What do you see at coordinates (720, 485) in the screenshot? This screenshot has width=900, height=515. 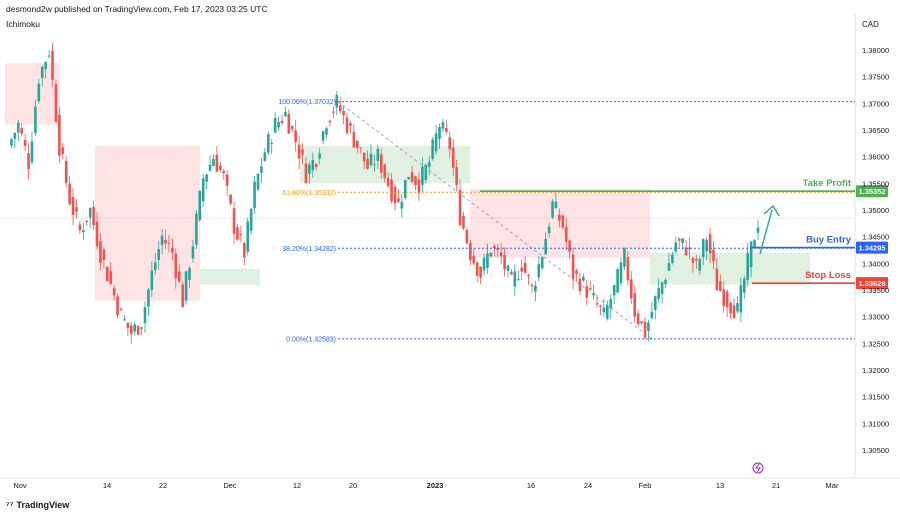 I see `time-tick-label: 13` at bounding box center [720, 485].